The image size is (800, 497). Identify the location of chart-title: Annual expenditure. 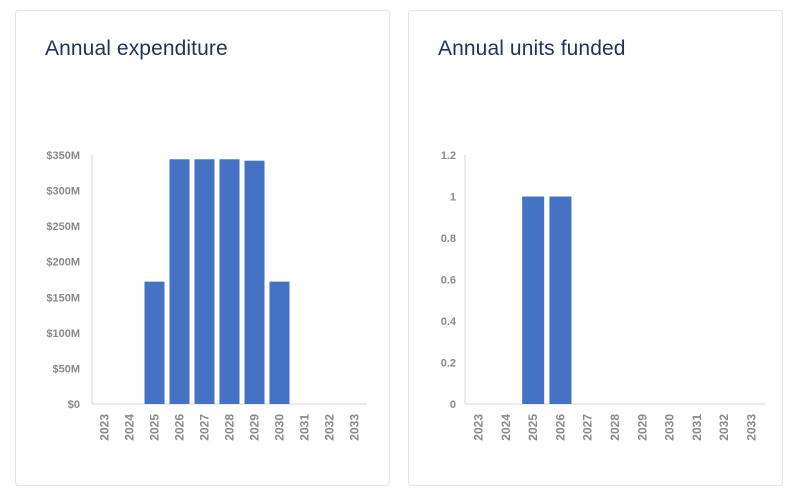
(136, 48).